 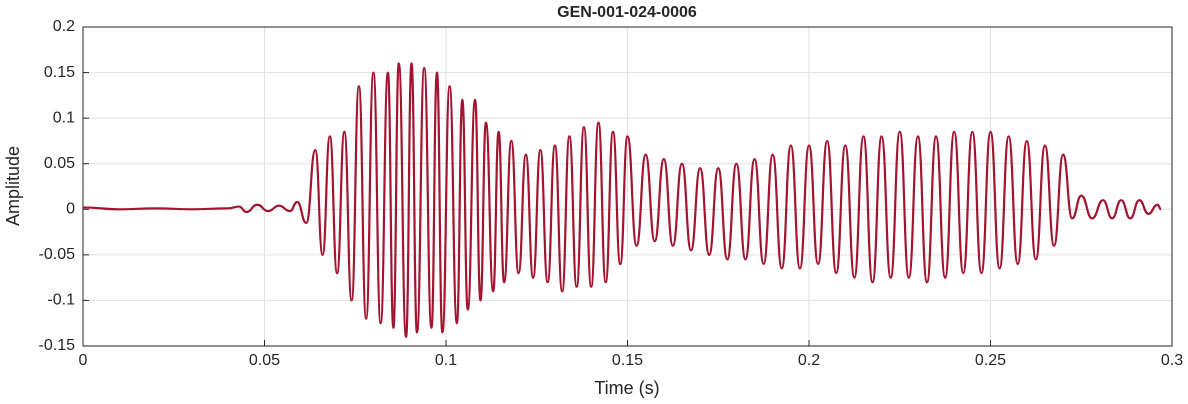 I want to click on y-tick-label: -0.15, so click(x=57, y=345).